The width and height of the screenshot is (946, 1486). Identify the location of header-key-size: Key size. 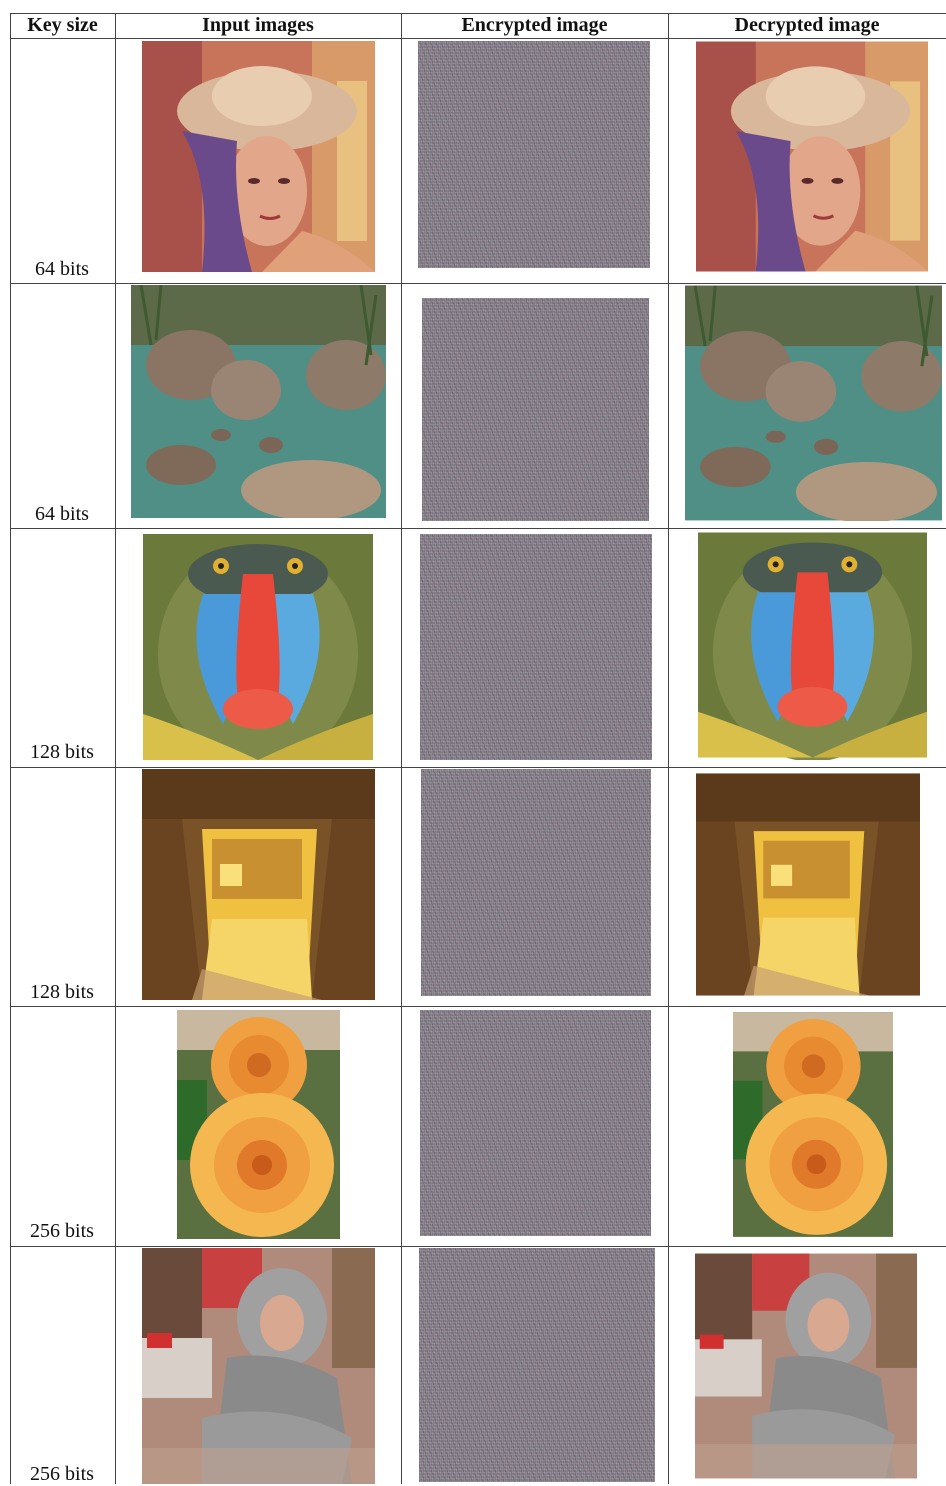
(62, 25).